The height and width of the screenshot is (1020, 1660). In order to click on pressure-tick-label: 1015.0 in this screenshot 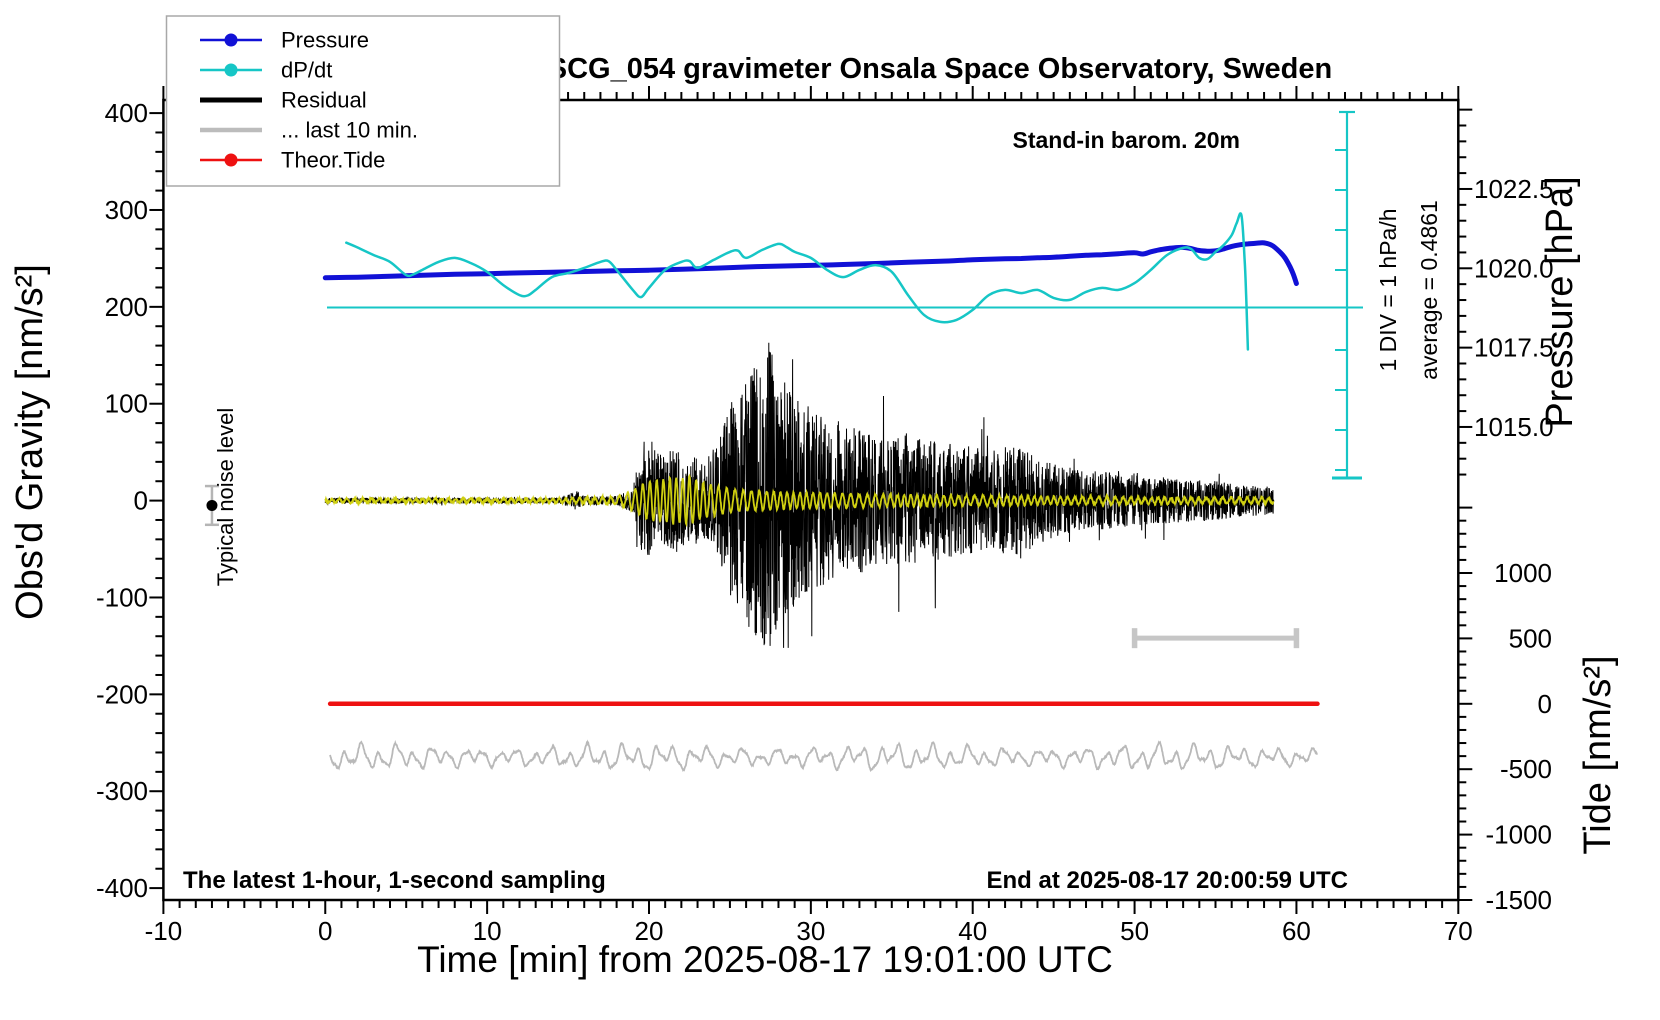, I will do `click(1514, 427)`.